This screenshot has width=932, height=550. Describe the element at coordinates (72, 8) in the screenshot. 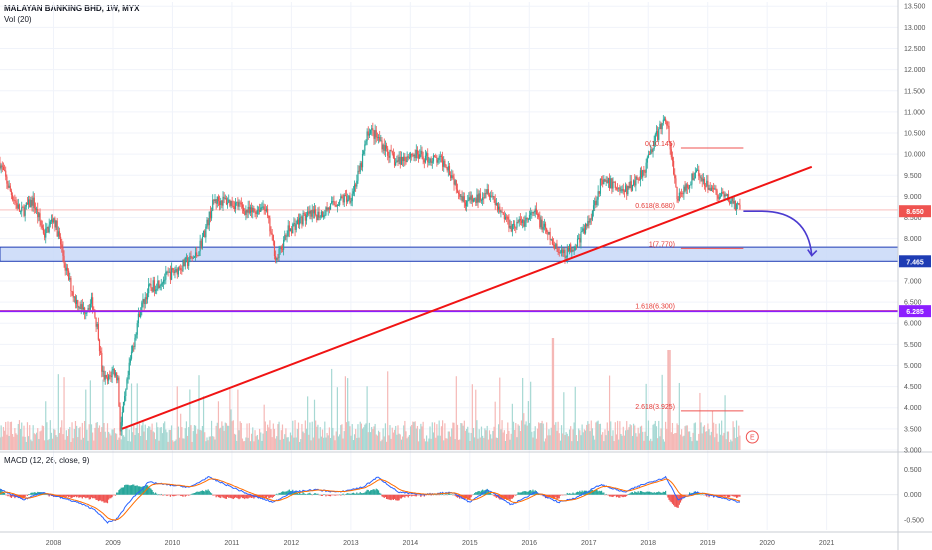

I see `chart-title: MALAYAN BANKING BHD, 1W, MYX` at that location.